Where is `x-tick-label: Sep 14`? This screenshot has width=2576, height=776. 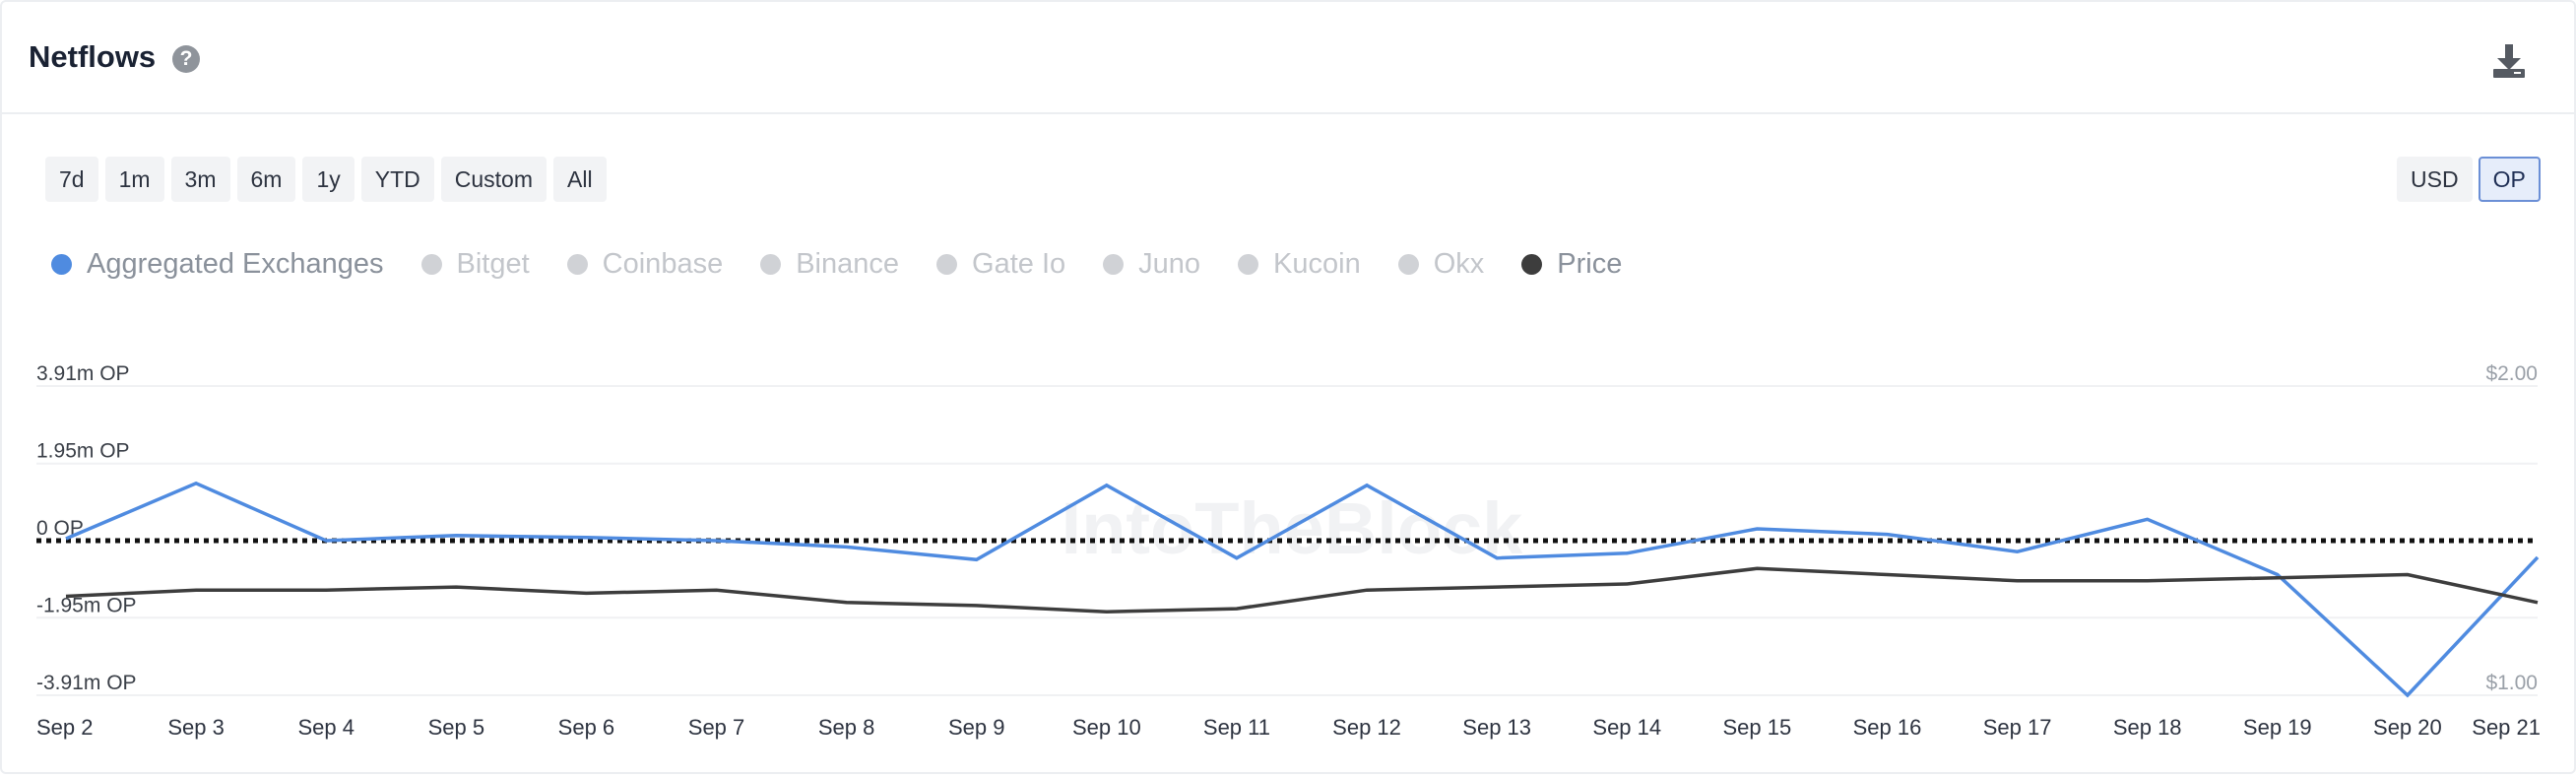 x-tick-label: Sep 14 is located at coordinates (1626, 727).